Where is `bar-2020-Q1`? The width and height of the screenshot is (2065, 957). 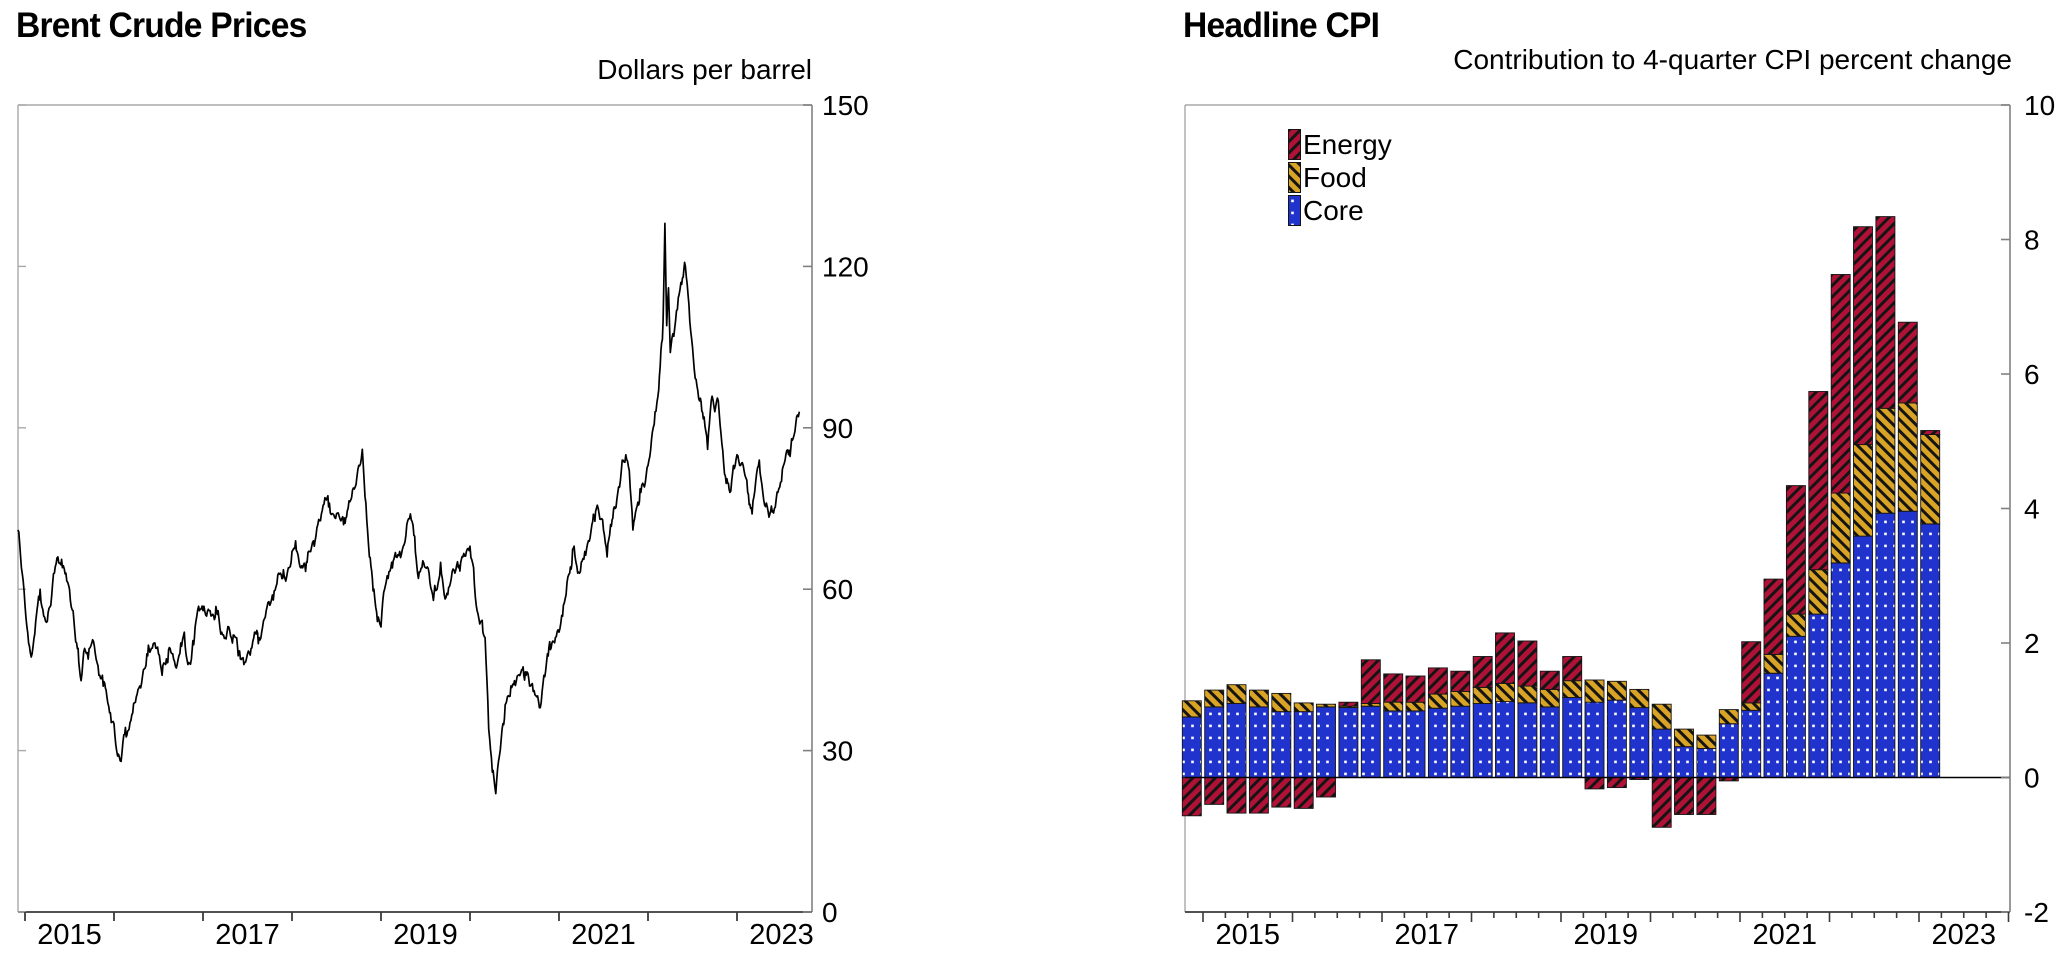
bar-2020-Q1 is located at coordinates (1661, 765).